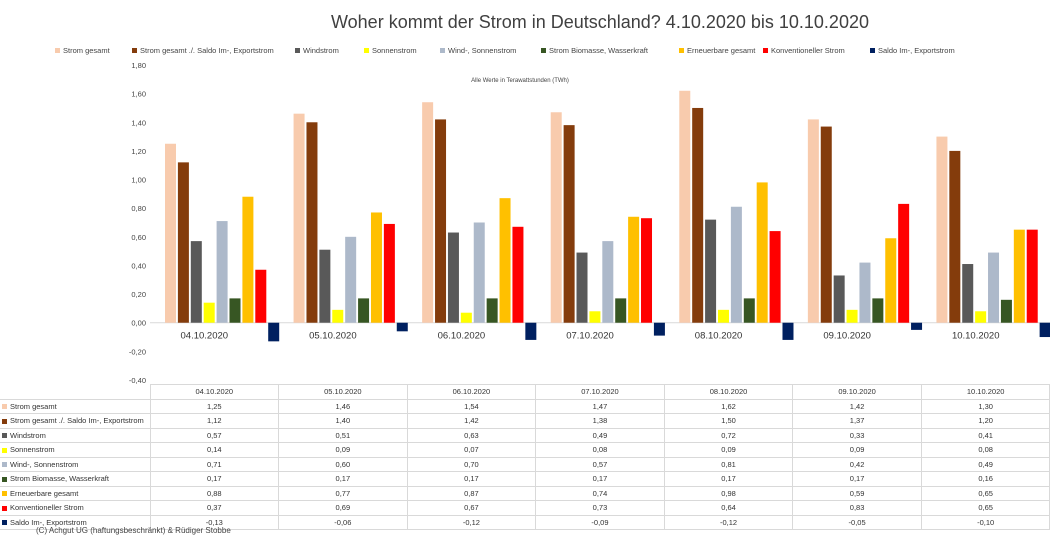 The image size is (1050, 540). I want to click on table-cell: 1,62, so click(728, 406).